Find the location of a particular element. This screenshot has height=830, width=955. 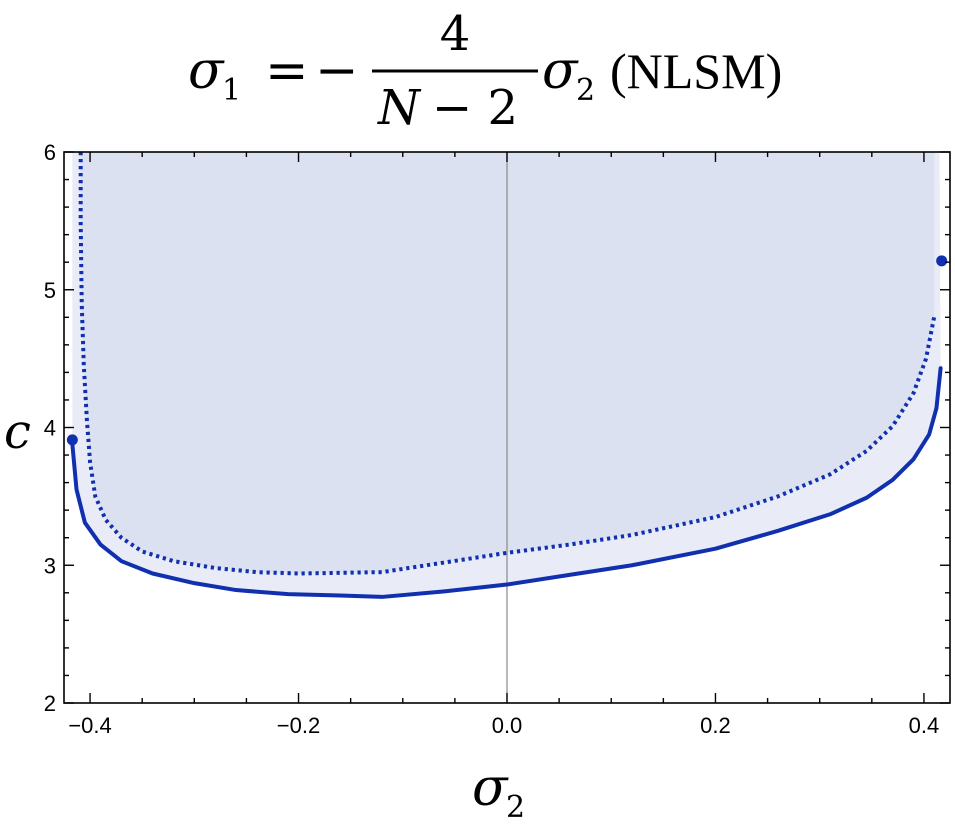

title-minus: − is located at coordinates (337, 71).